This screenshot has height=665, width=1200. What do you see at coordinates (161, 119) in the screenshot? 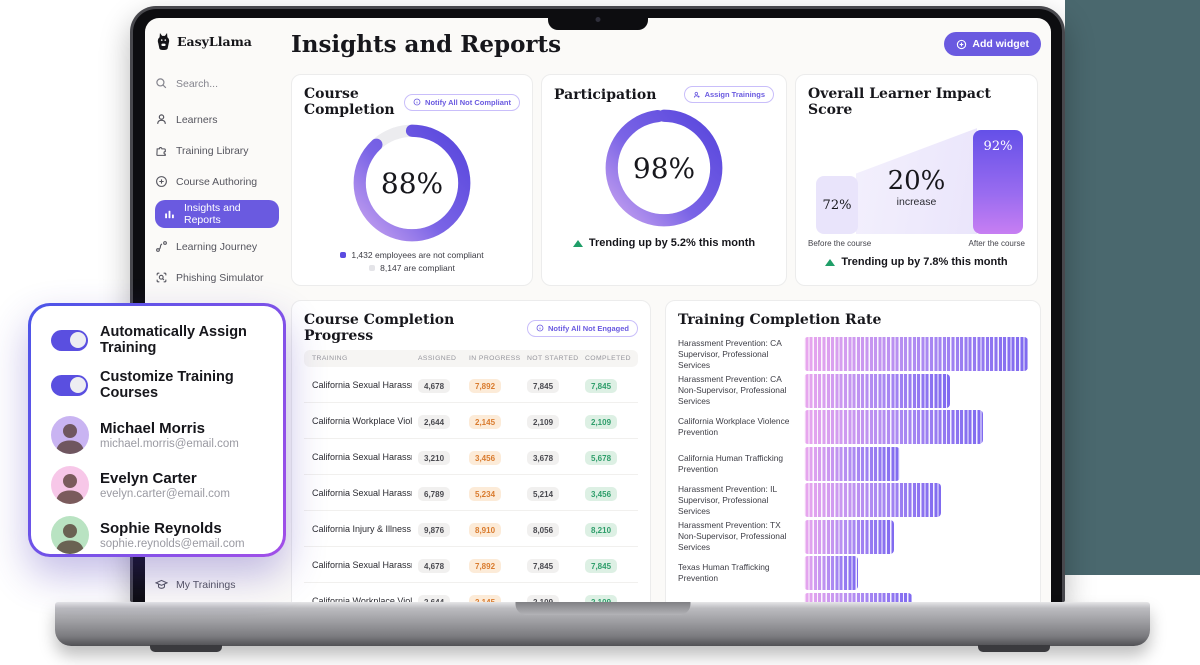
I see `person-icon` at bounding box center [161, 119].